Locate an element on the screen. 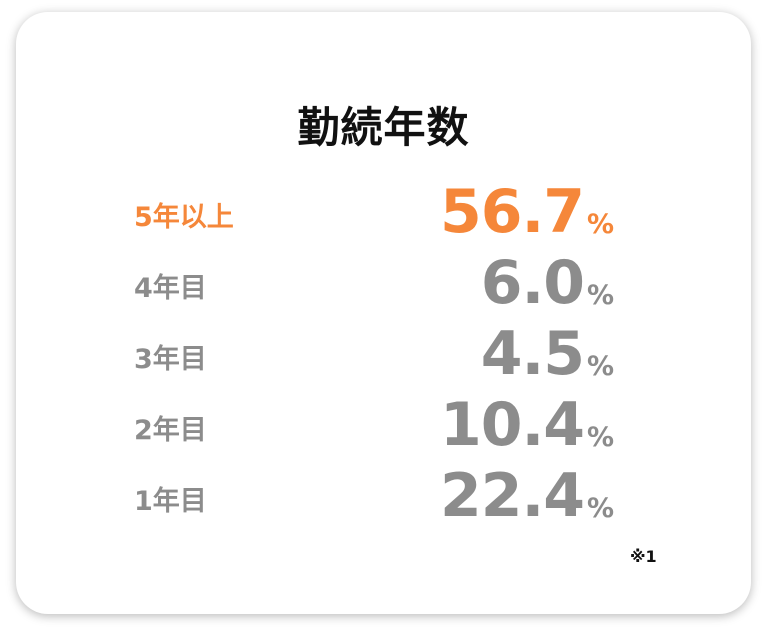 This screenshot has height=635, width=768. row-value: 22.4 is located at coordinates (512, 496).